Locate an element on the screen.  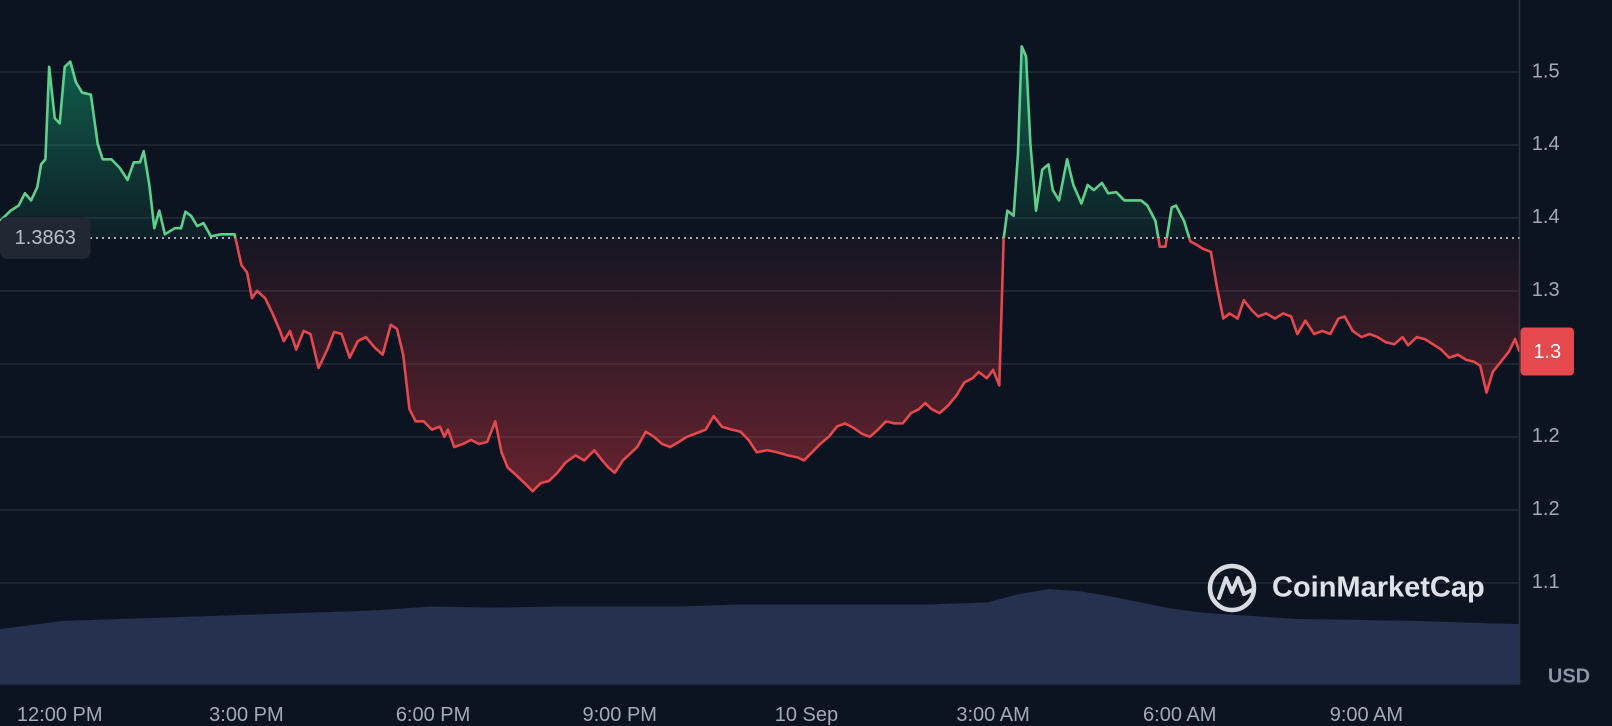
x-tick-label: 10 Sep is located at coordinates (806, 715).